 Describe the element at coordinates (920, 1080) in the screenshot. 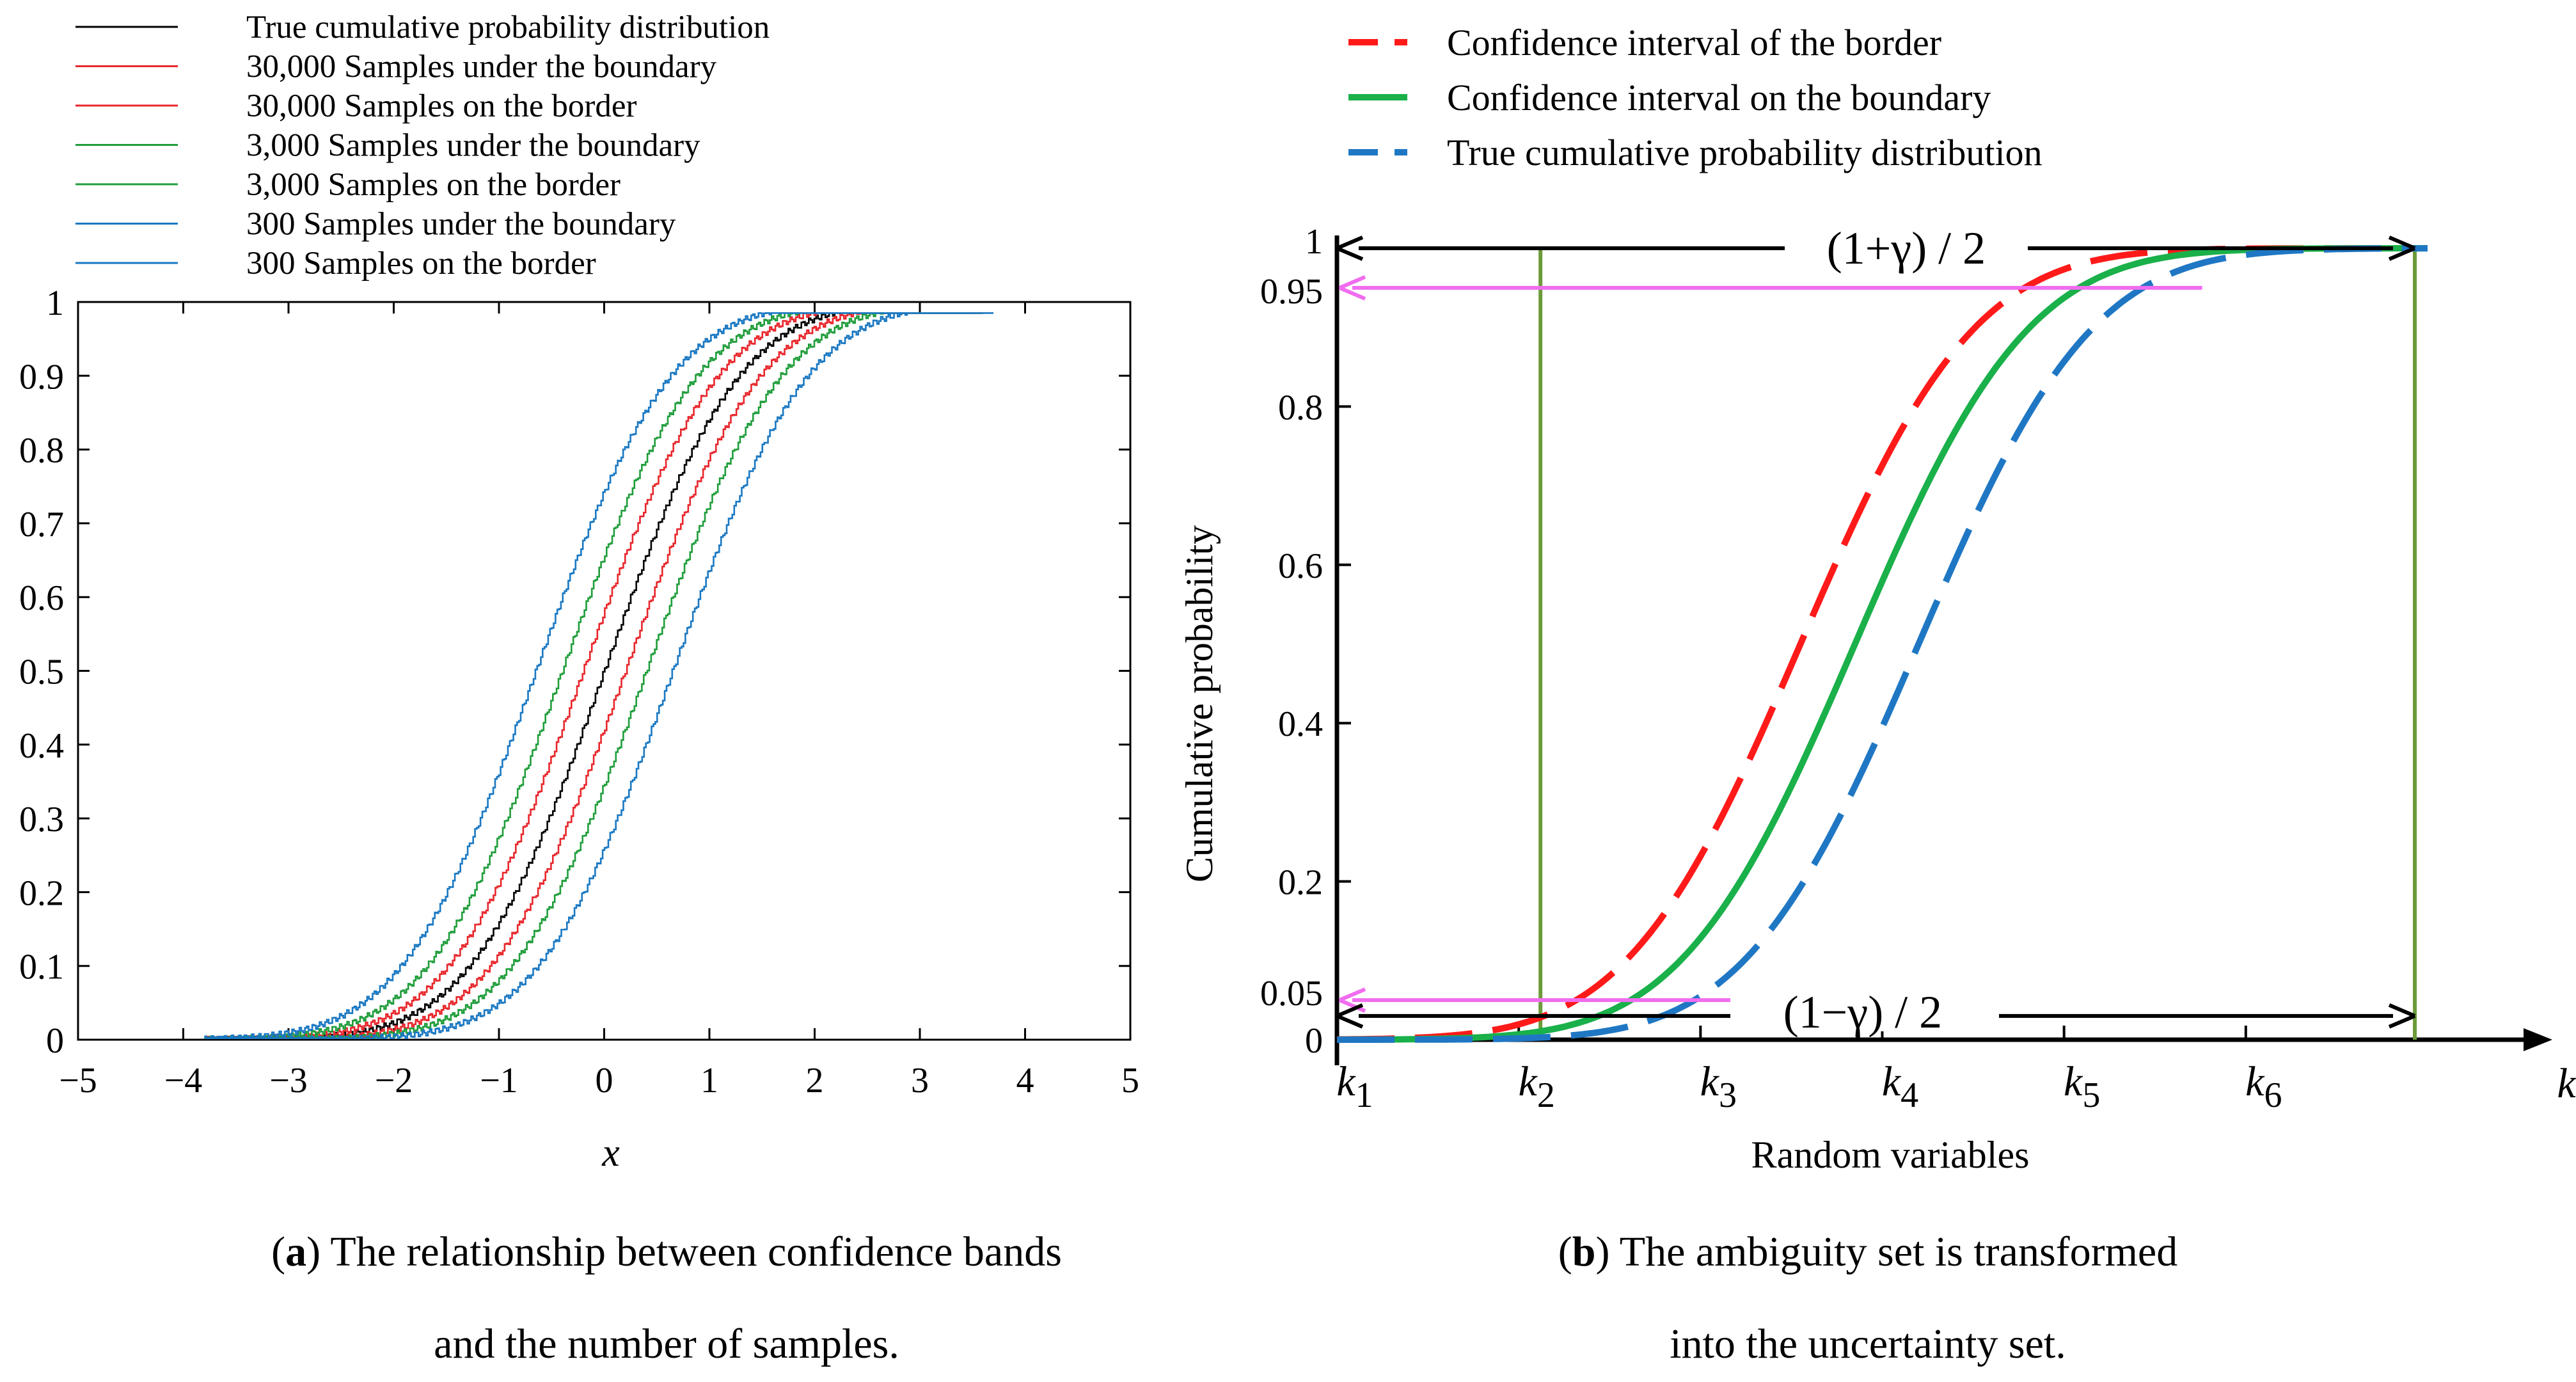

I see `a-xtick-label-8: 3` at that location.